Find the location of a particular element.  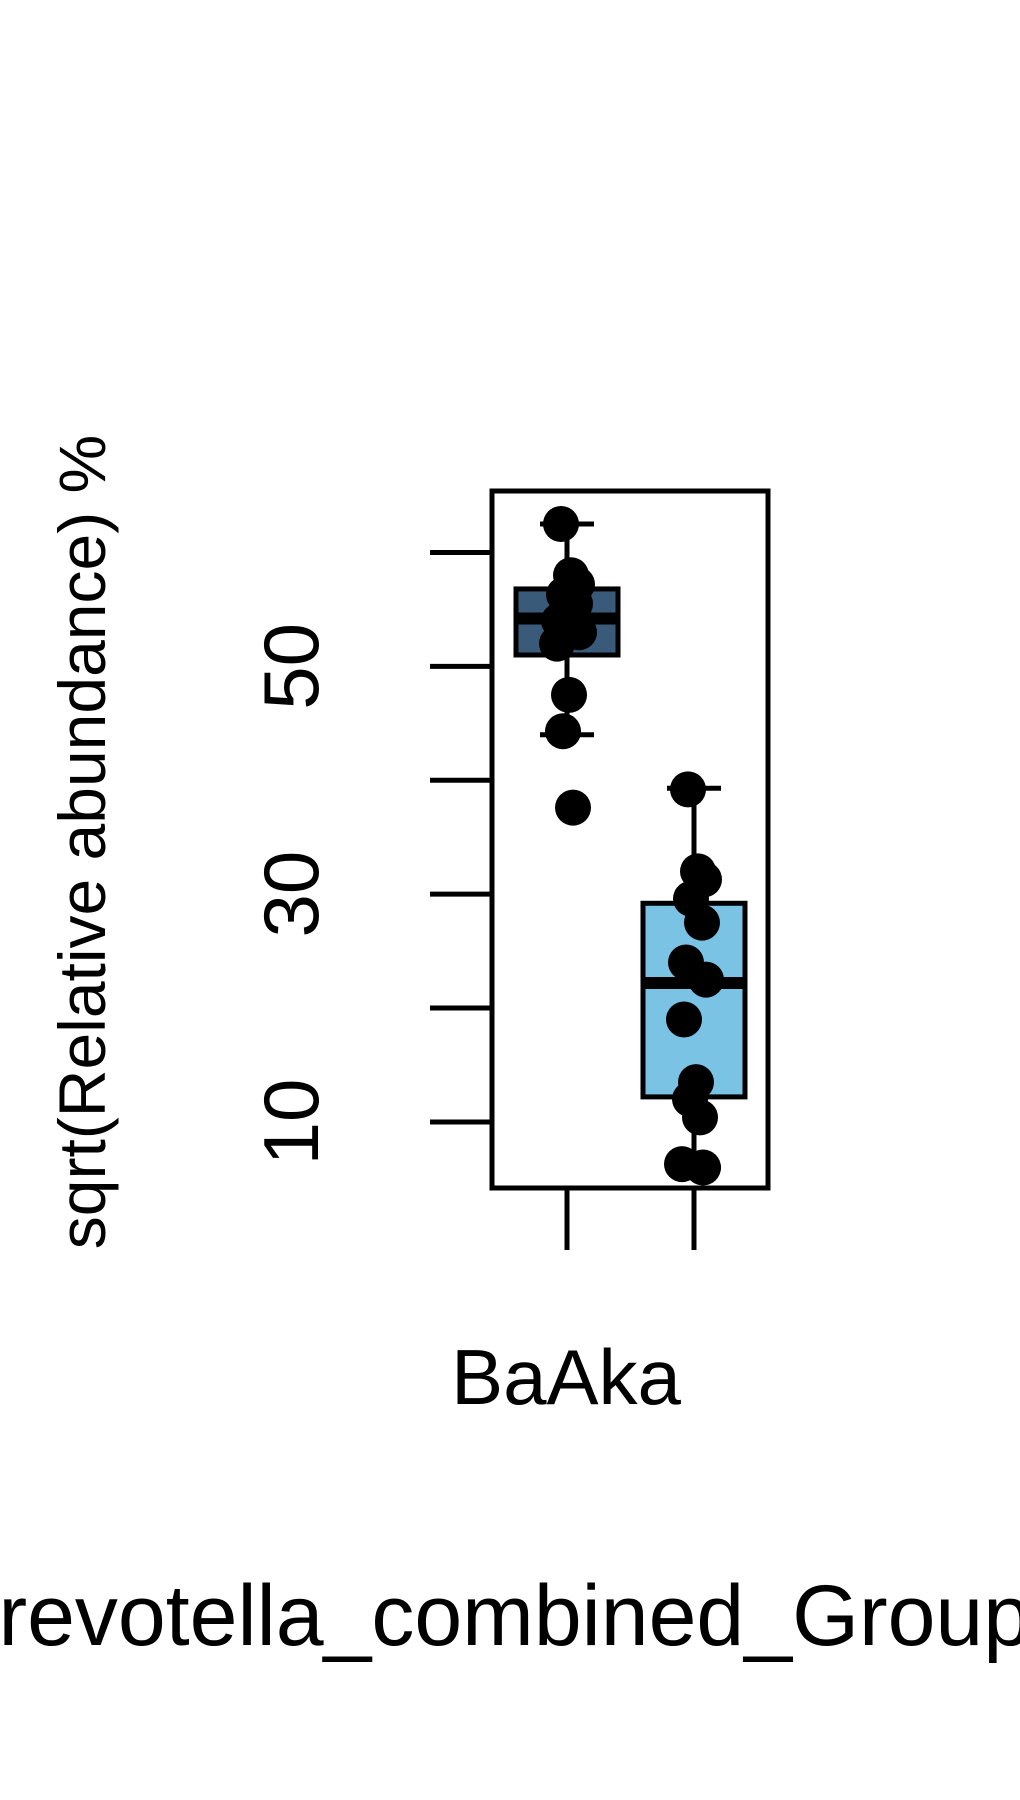

plot-area is located at coordinates (600, 869).